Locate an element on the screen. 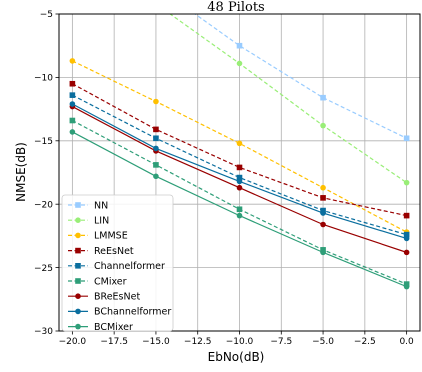 This screenshot has height=372, width=422. legend-box is located at coordinates (117, 263).